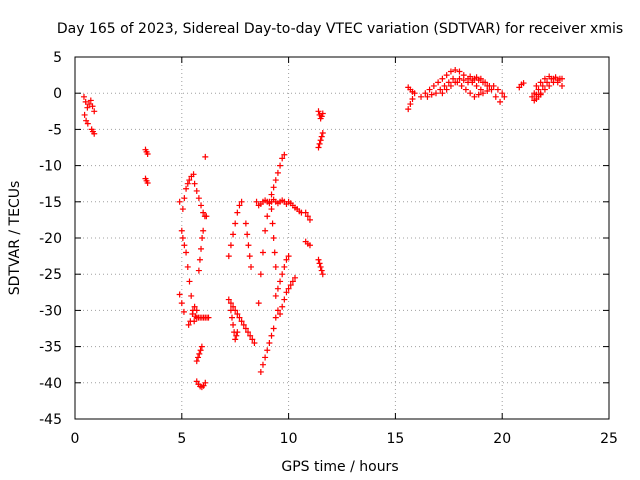 The width and height of the screenshot is (640, 480). I want to click on y-axis-label: SDTVAR / TECUs, so click(15, 238).